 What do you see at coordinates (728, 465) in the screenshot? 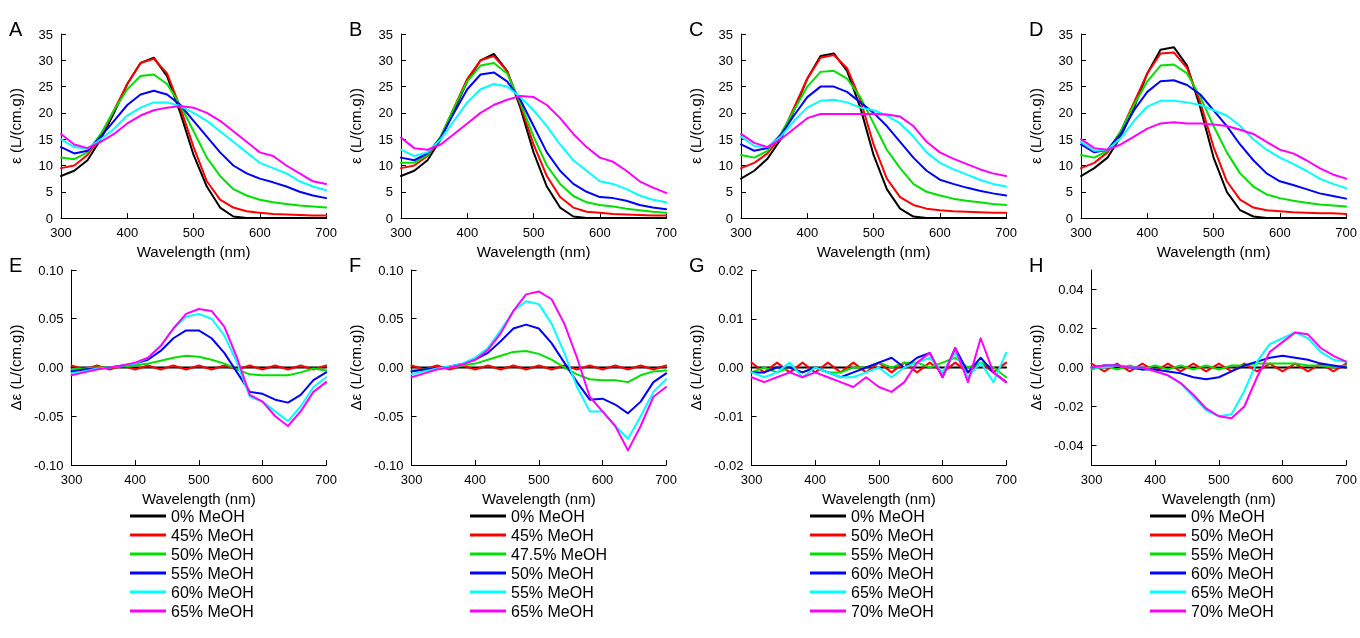
I see `y-tick-label: -0.02` at bounding box center [728, 465].